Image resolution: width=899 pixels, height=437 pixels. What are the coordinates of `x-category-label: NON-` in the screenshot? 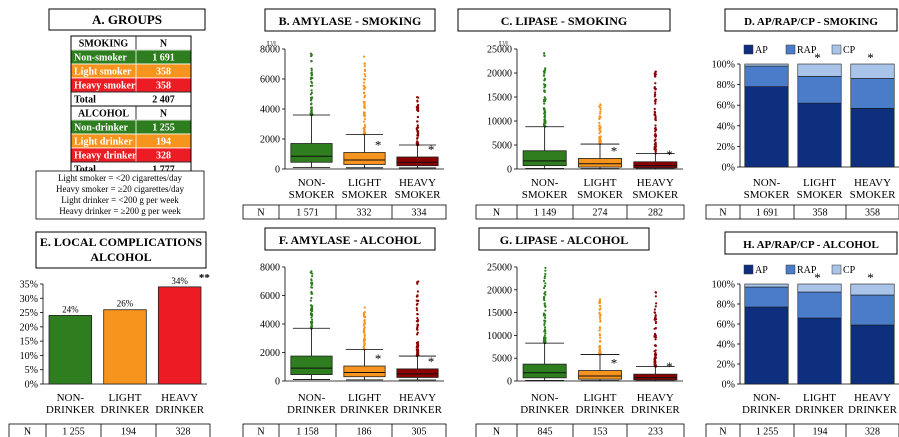 It's located at (767, 183).